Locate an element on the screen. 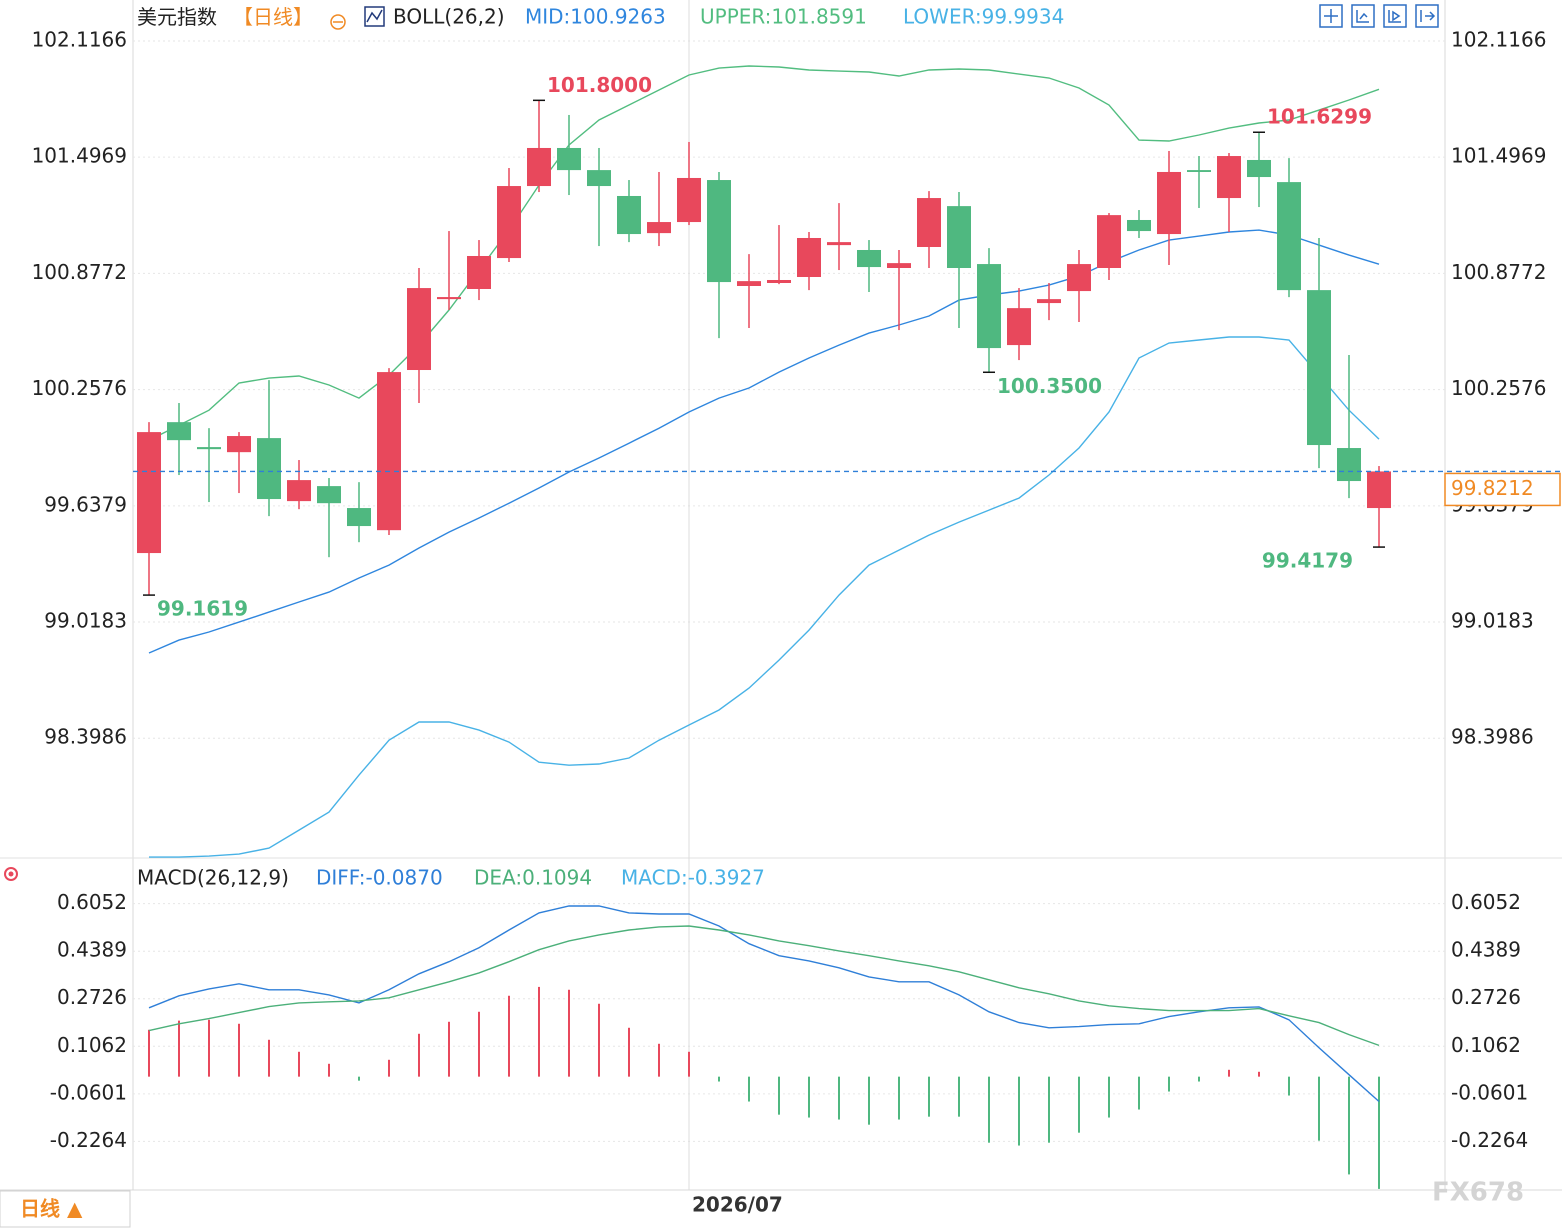  watermark: FX678 is located at coordinates (1478, 1193).